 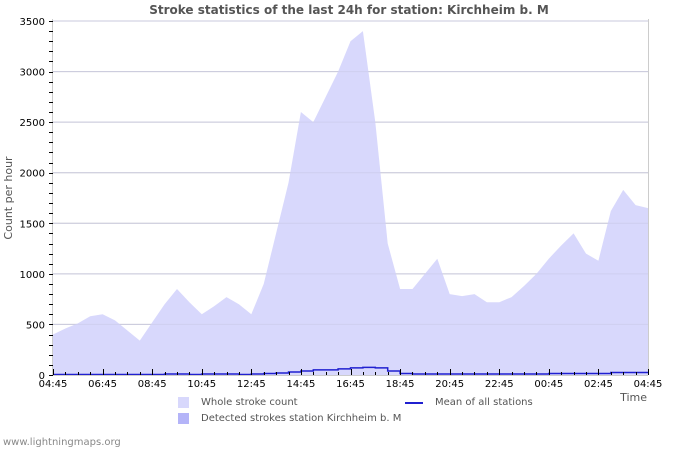 What do you see at coordinates (152, 384) in the screenshot?
I see `x-tick-label: 08:45` at bounding box center [152, 384].